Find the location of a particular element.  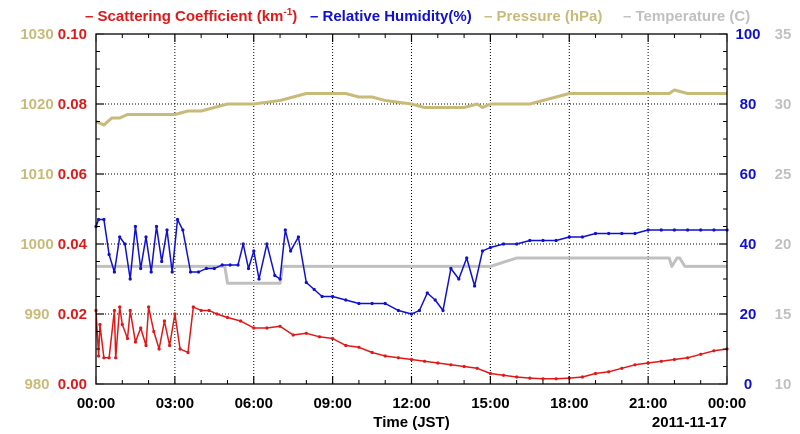

x-axis-title: Time (JST) is located at coordinates (411, 422).